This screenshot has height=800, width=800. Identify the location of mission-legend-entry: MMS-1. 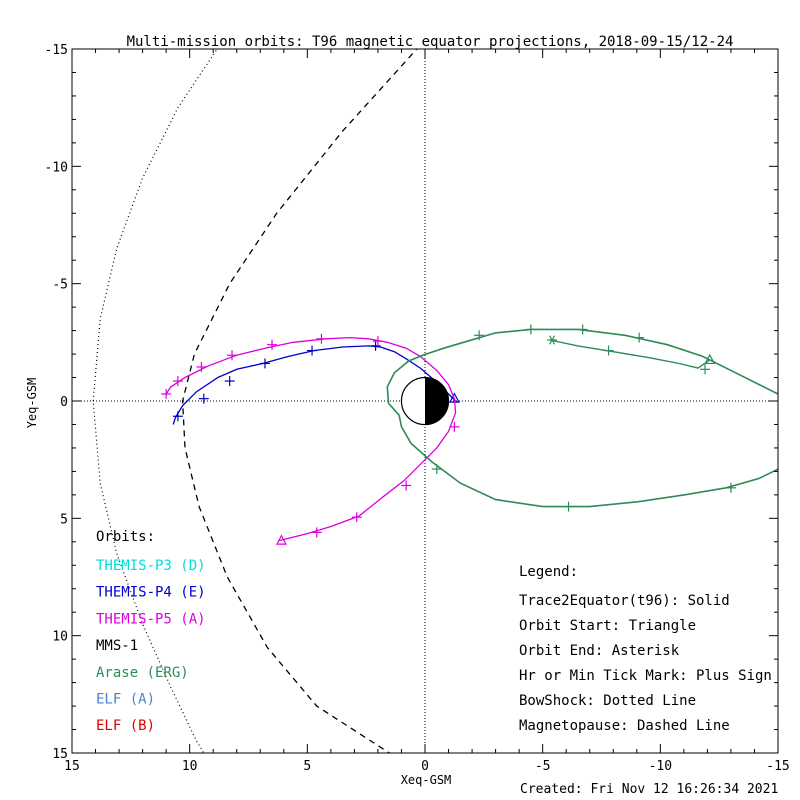
(117, 646).